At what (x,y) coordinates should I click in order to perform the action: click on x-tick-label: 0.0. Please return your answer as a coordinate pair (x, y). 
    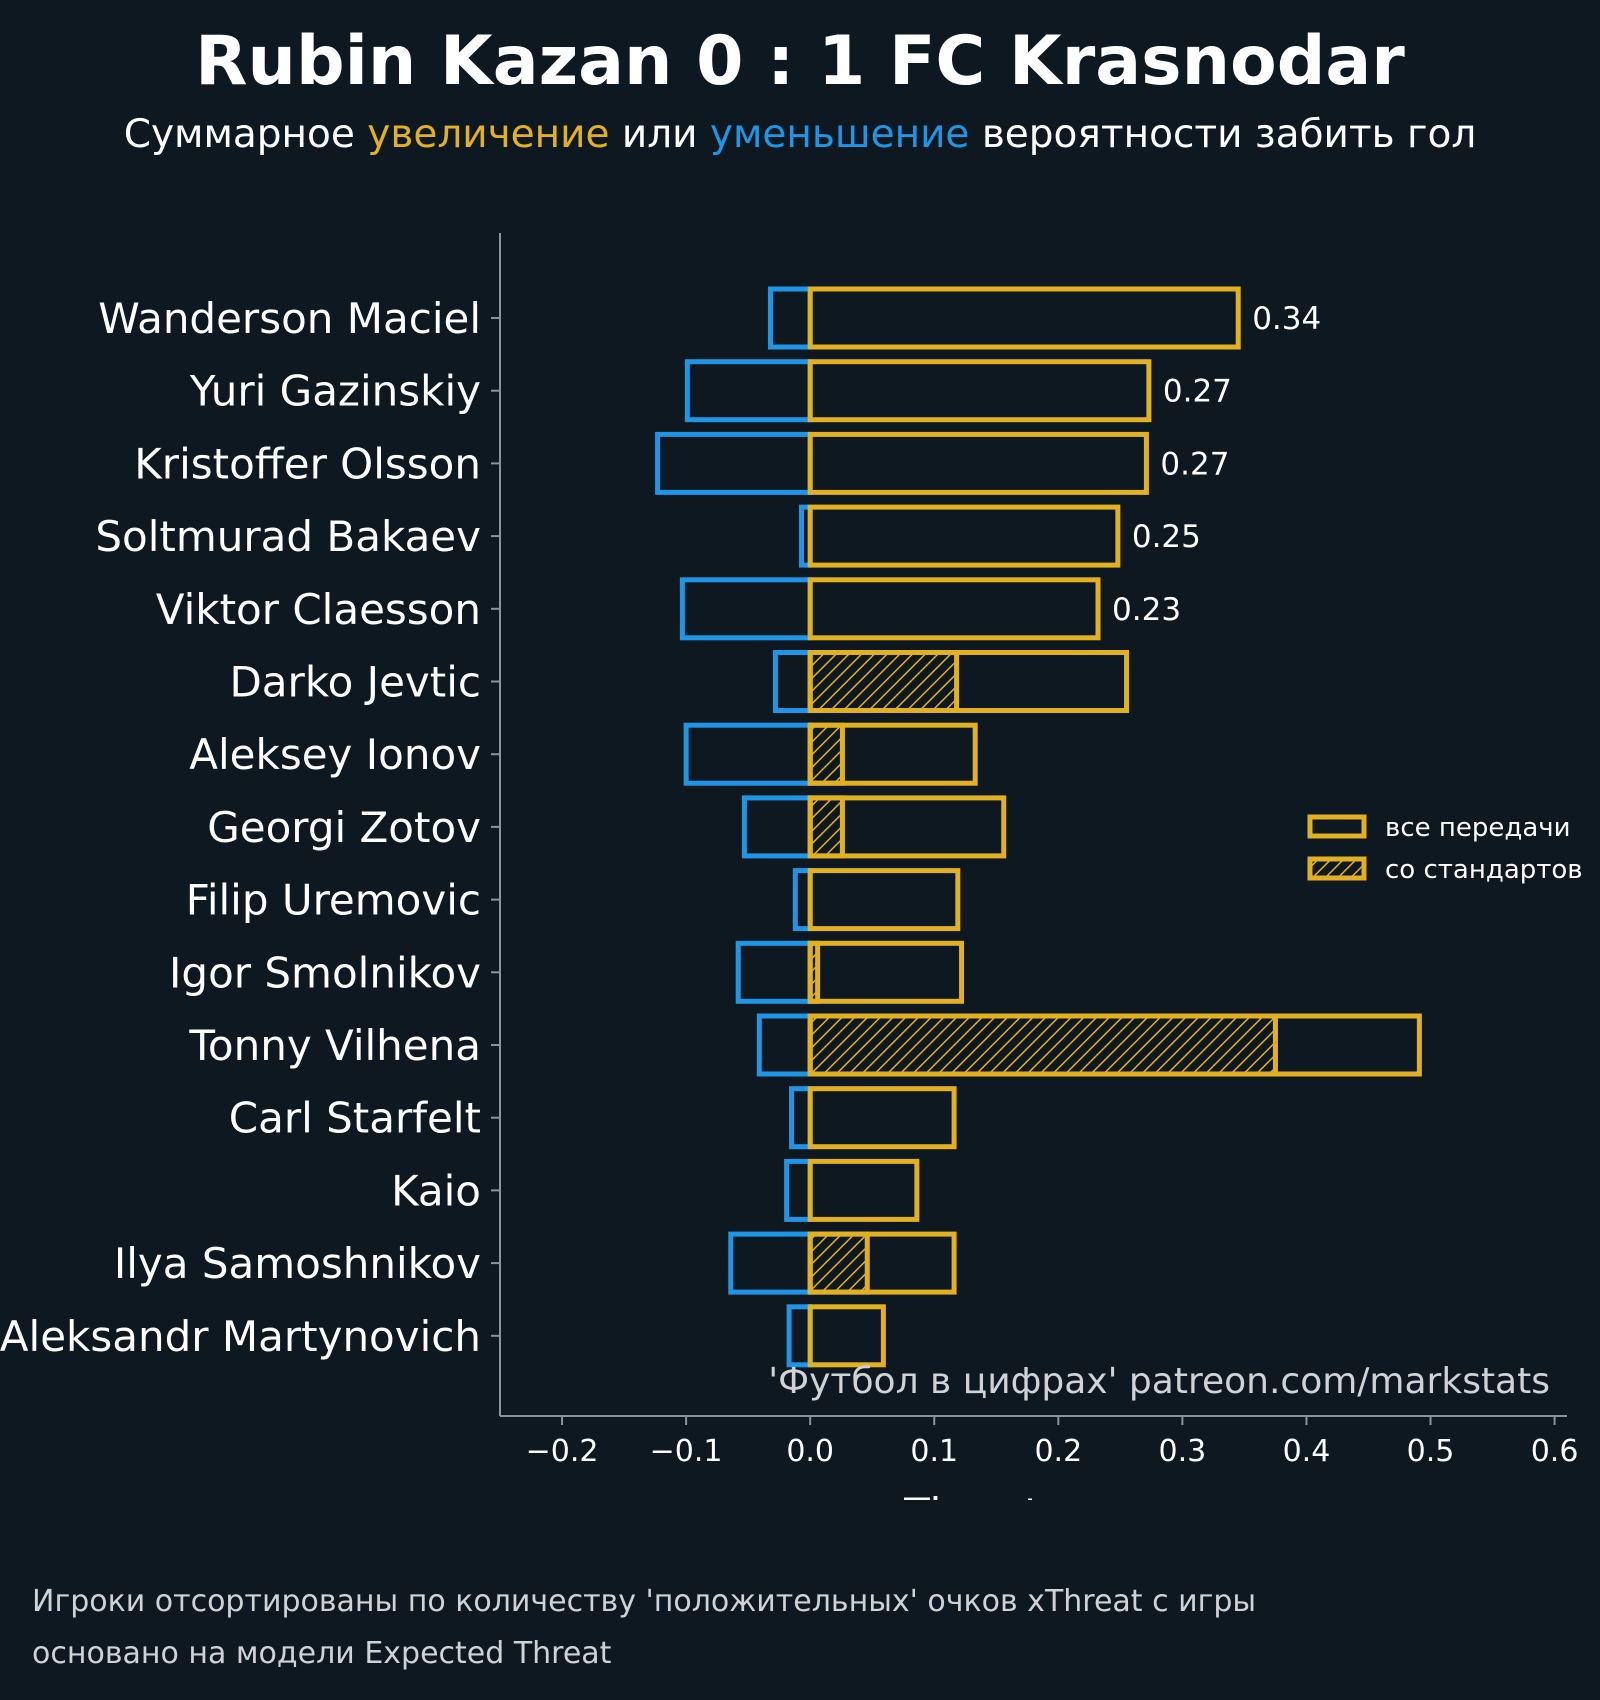
    Looking at the image, I should click on (810, 1451).